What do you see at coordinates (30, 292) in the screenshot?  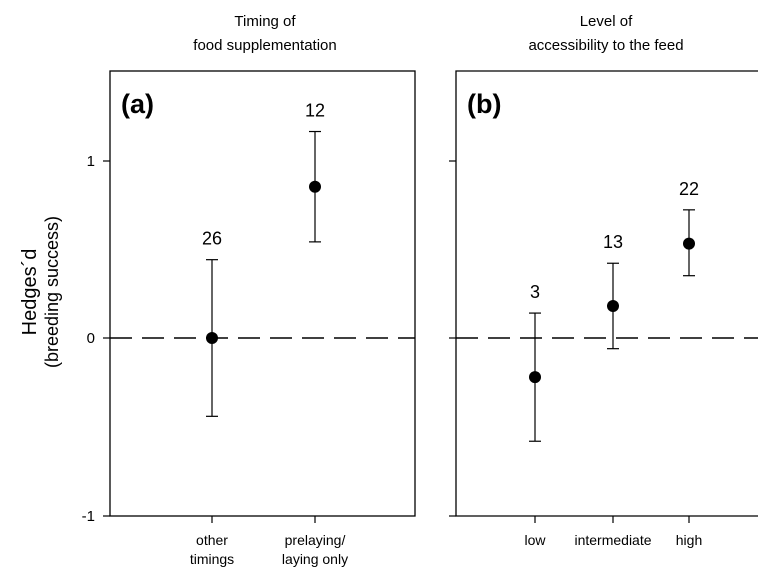 I see `y-axis-label-line-1: Hedges´d` at bounding box center [30, 292].